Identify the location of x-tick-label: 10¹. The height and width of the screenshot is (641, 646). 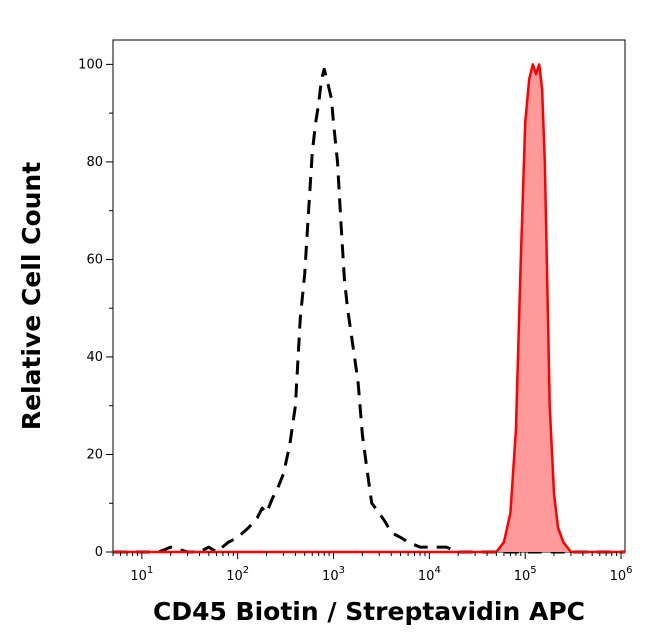
(141, 574).